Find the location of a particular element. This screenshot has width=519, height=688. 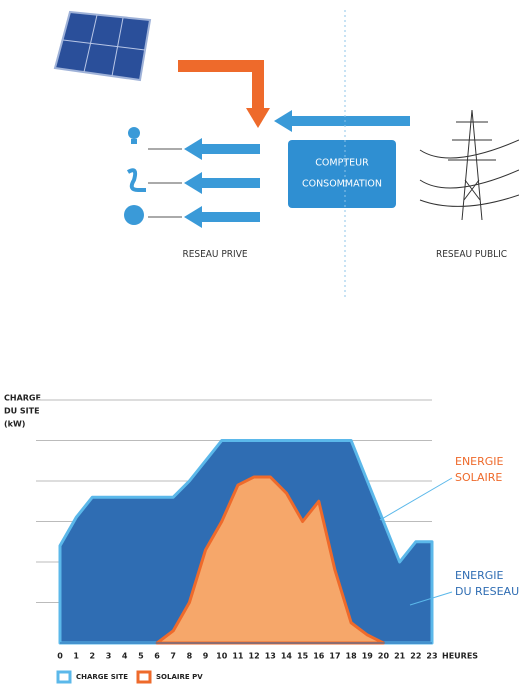

x-tick-label: 20 is located at coordinates (384, 656).